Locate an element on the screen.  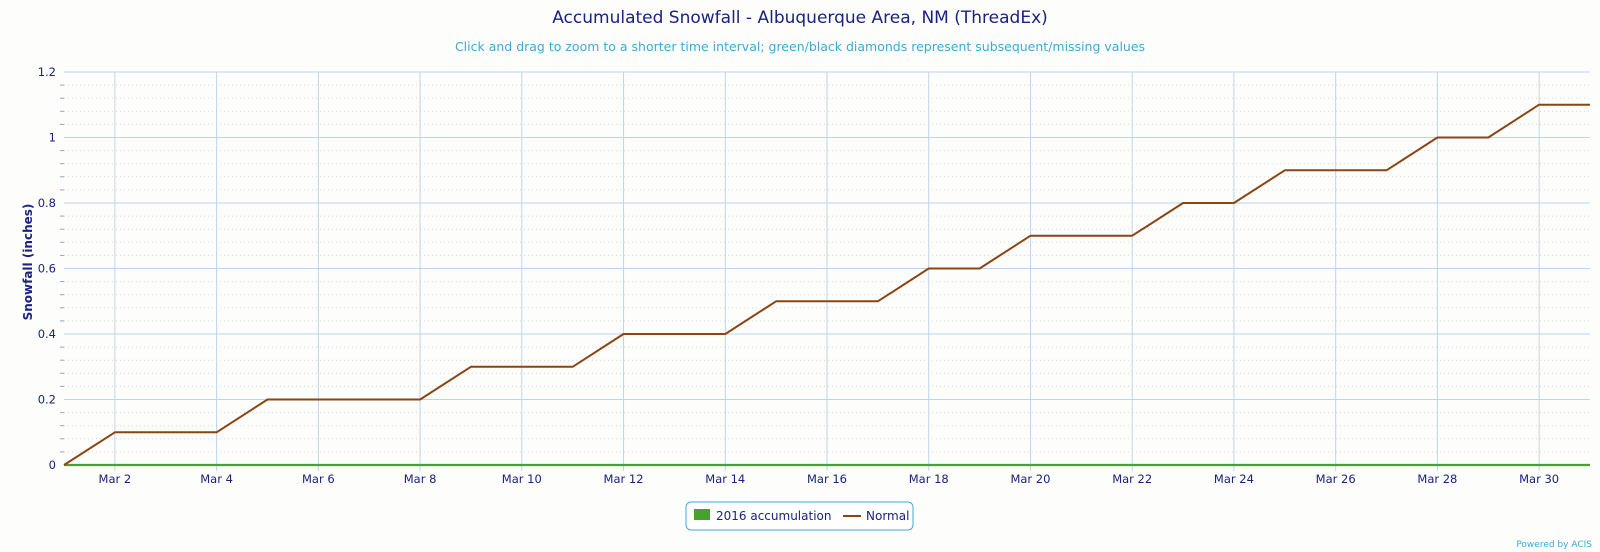
x-tick-label: Mar 14 is located at coordinates (725, 479).